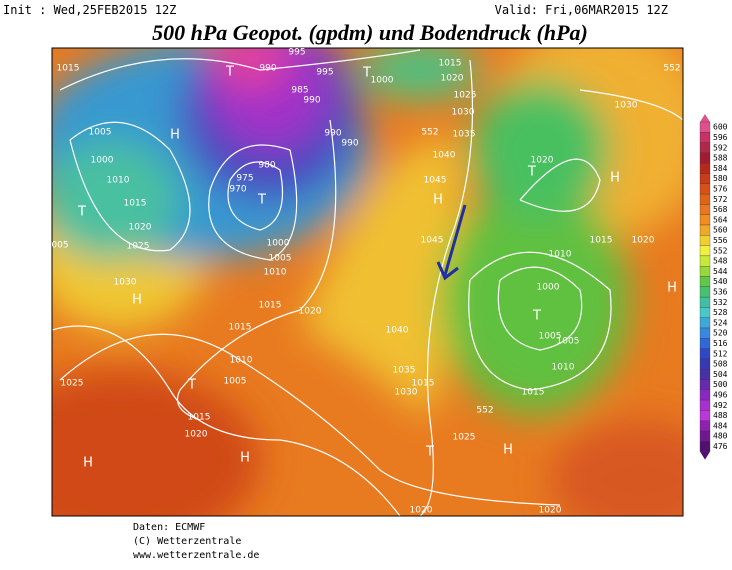 This screenshot has height=570, width=732. What do you see at coordinates (720, 178) in the screenshot?
I see `colorbar-label: 580` at bounding box center [720, 178].